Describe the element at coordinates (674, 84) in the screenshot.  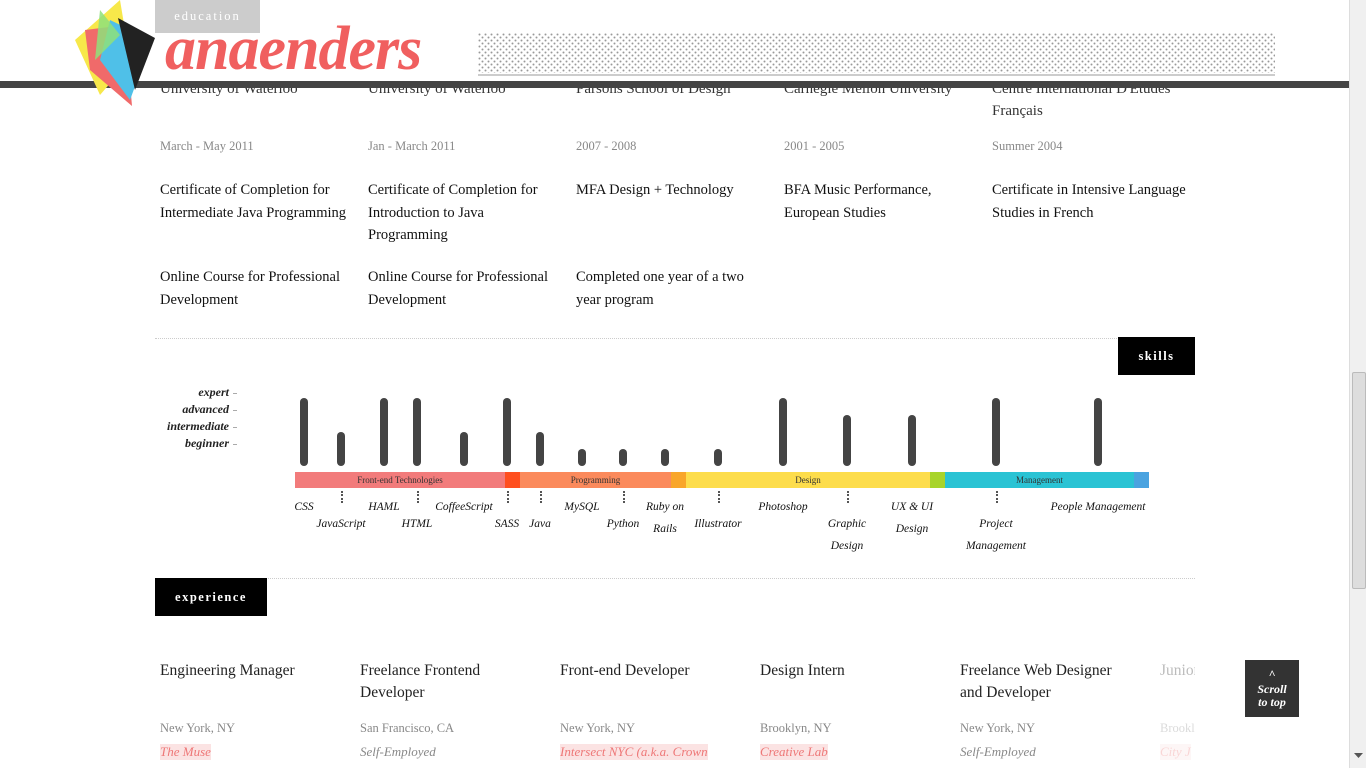
I see `header-rule` at that location.